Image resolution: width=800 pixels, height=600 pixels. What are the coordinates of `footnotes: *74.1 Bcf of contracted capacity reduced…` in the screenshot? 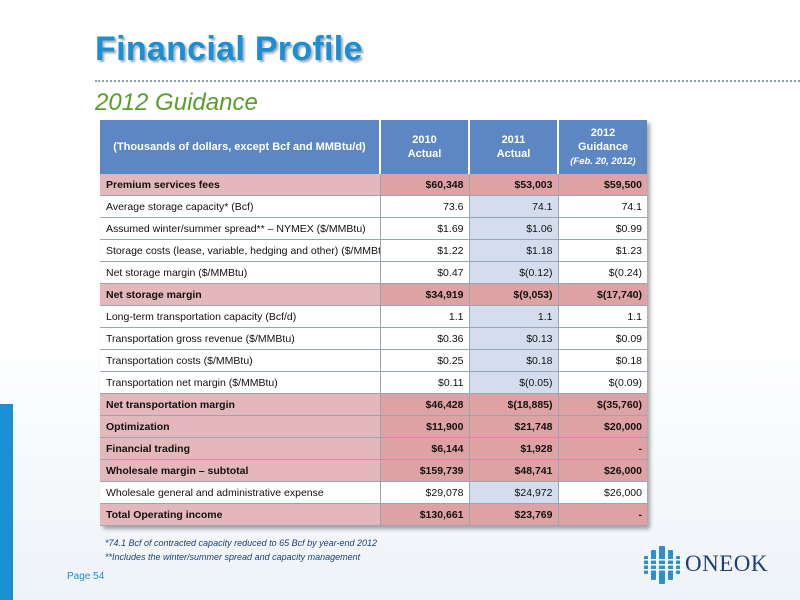 It's located at (241, 550).